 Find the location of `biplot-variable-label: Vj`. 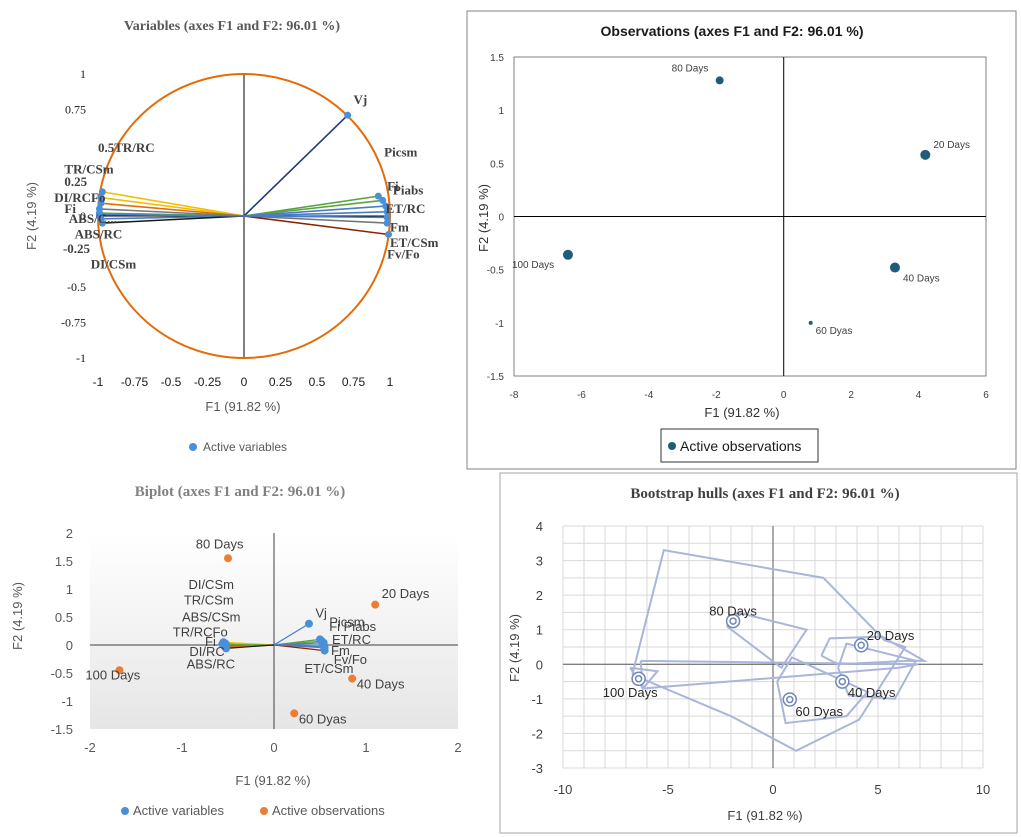

biplot-variable-label: Vj is located at coordinates (321, 613).